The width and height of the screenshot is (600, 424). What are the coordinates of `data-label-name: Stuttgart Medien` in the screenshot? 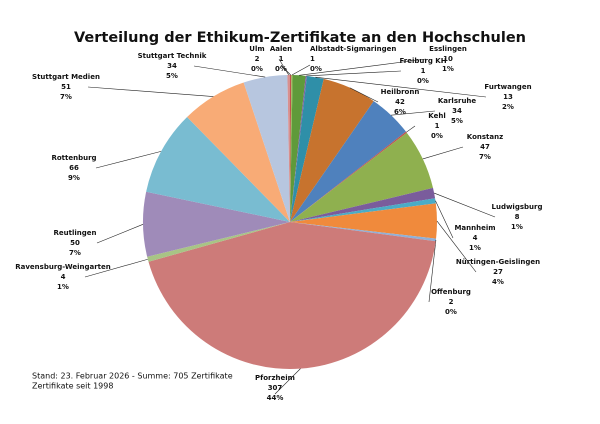 It's located at (66, 77).